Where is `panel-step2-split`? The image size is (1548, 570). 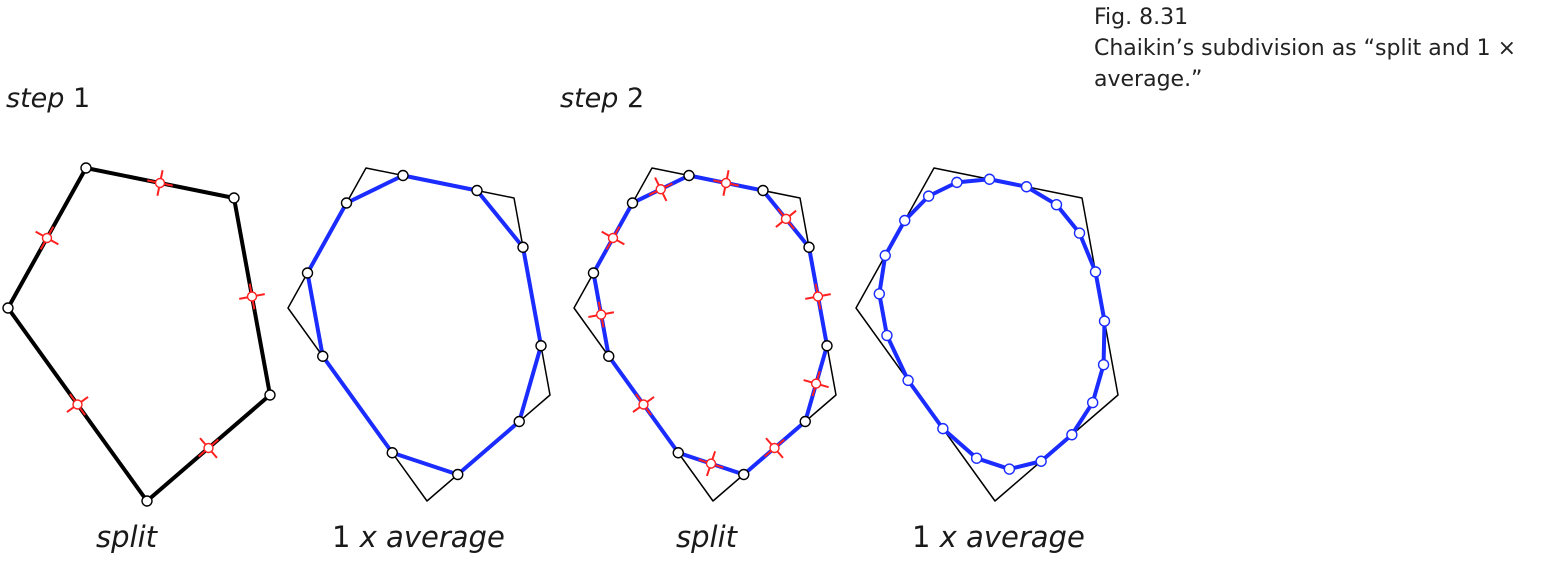 panel-step2-split is located at coordinates (705, 334).